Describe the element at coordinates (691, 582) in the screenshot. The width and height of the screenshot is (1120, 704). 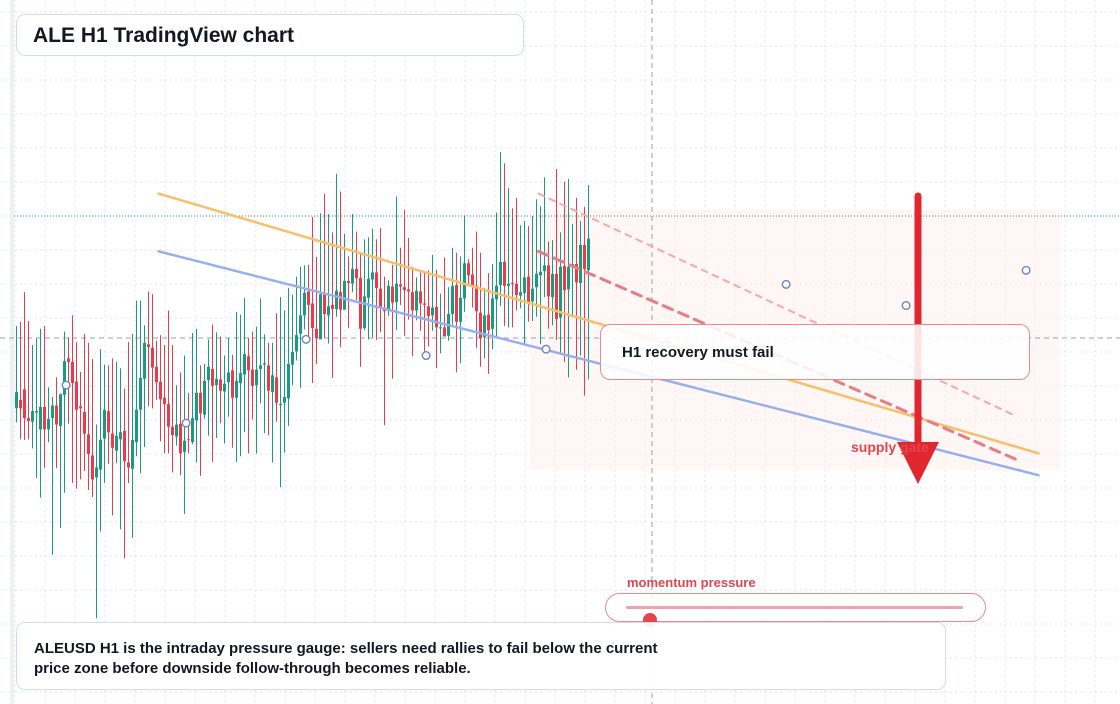
I see `momentum-gauge-label: momentum pressure` at that location.